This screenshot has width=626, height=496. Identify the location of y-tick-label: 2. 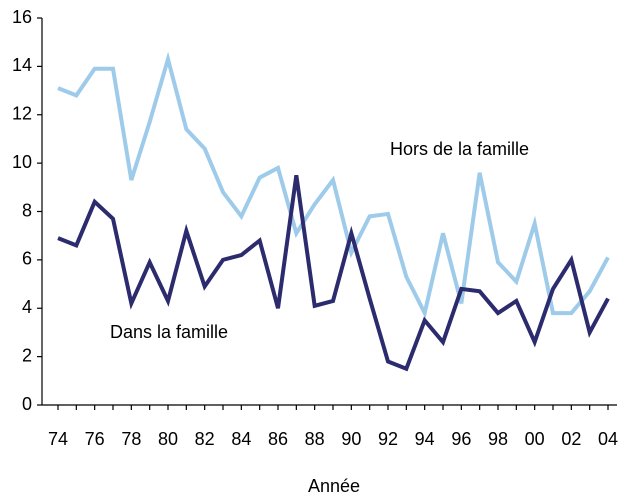
(27, 355).